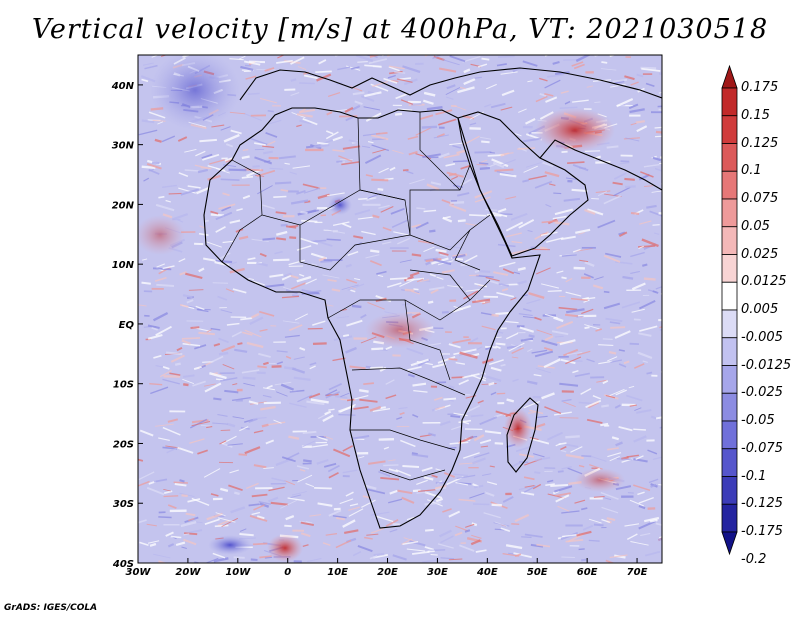 The image size is (800, 618). Describe the element at coordinates (123, 385) in the screenshot. I see `lat-tick-label: 10S` at that location.